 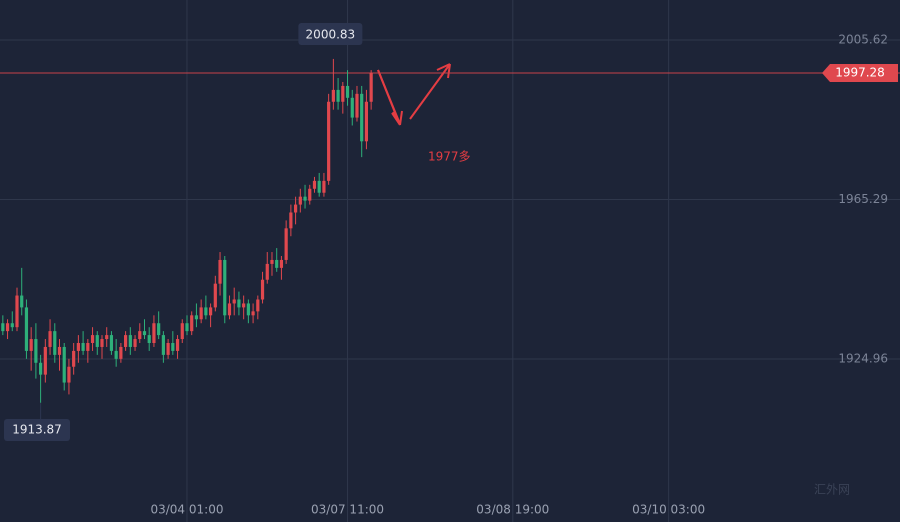 What do you see at coordinates (512, 510) in the screenshot?
I see `x-tick-label: 03/08 19:00` at bounding box center [512, 510].